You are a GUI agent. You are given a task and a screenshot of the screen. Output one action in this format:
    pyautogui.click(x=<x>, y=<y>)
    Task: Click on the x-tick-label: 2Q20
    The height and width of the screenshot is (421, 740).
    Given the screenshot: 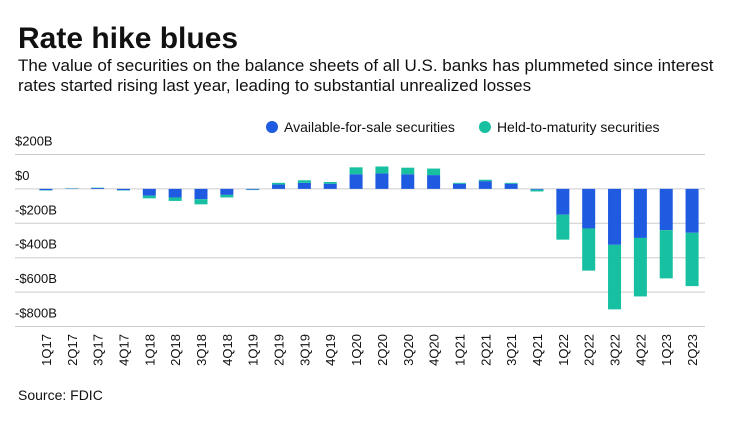 What is the action you would take?
    pyautogui.click(x=382, y=350)
    